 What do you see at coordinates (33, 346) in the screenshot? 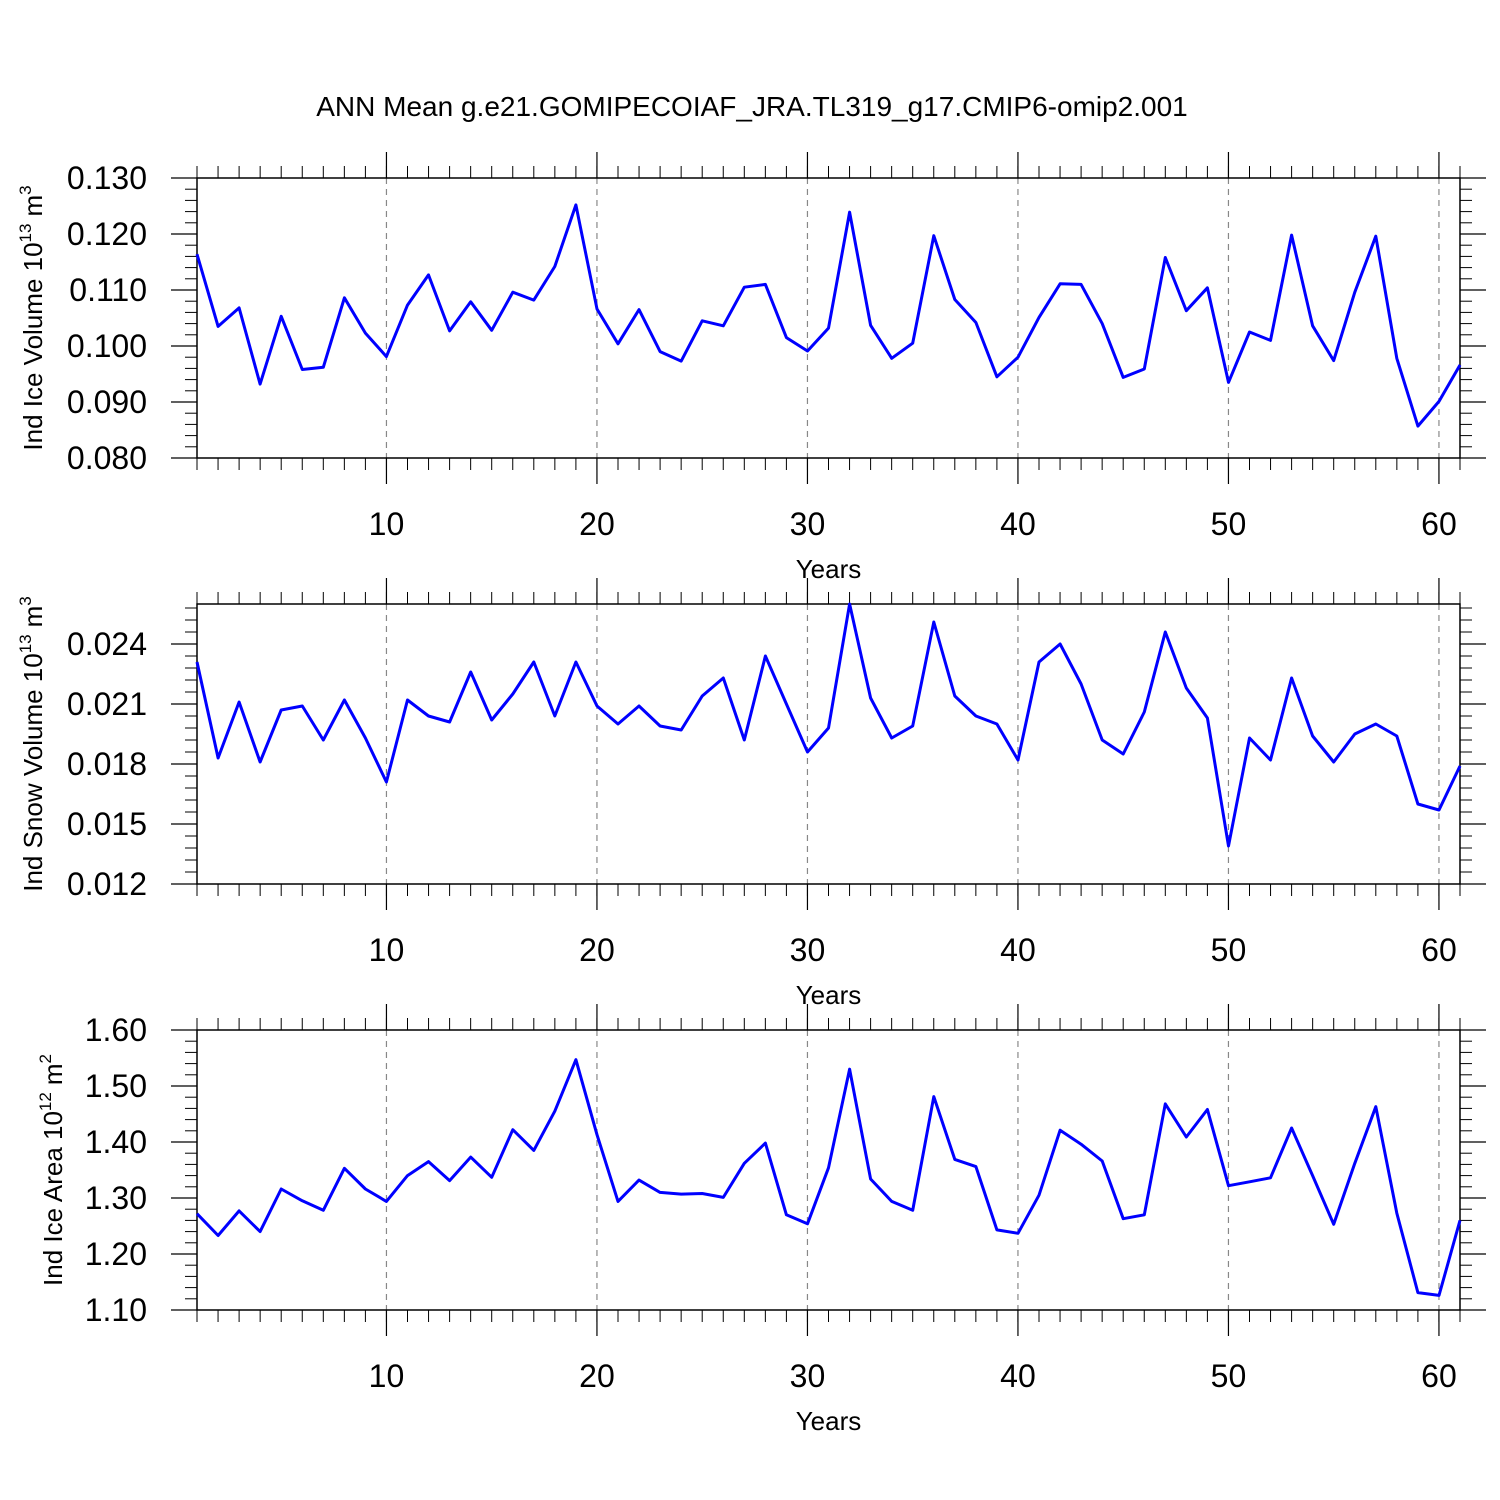
I see `y-label-text: Ind Ice Volume 10` at bounding box center [33, 346].